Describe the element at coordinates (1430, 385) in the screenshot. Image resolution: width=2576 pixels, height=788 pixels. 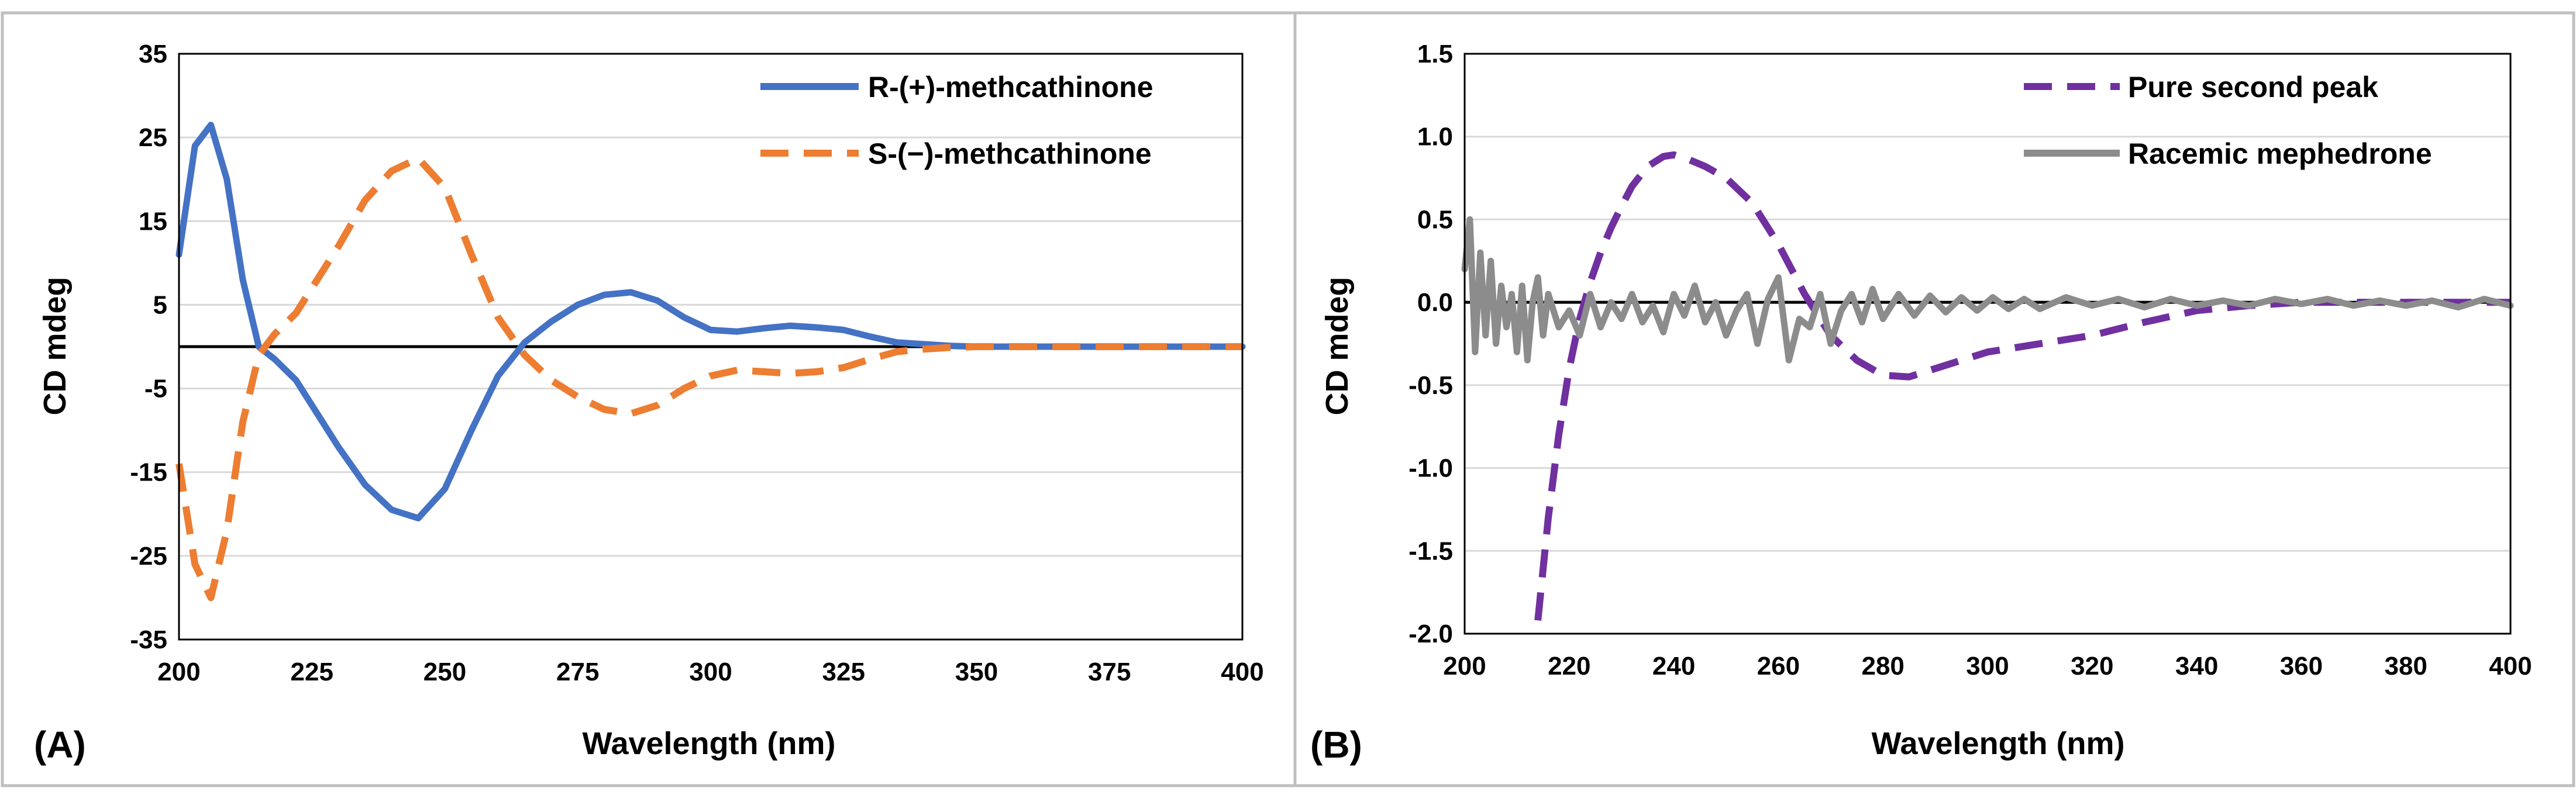
I see `panel-b-y-tick-label: -0.5` at that location.